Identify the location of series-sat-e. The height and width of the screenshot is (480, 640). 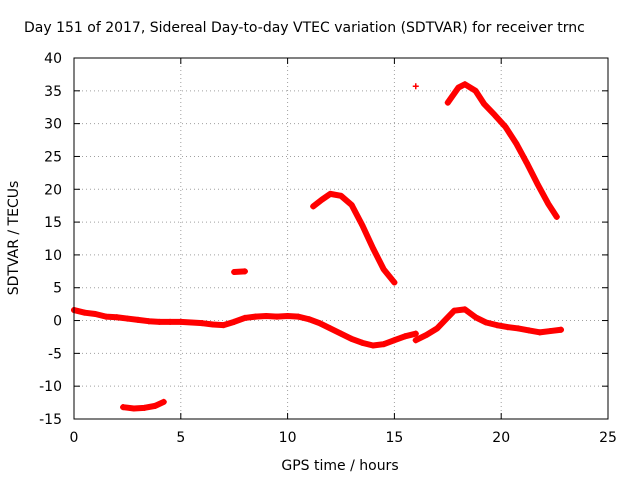
(415, 86).